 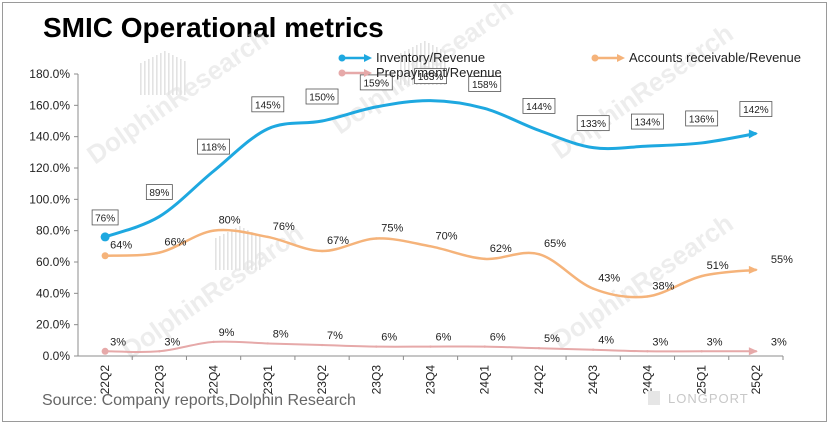 I want to click on data-label: 62%, so click(x=501, y=249).